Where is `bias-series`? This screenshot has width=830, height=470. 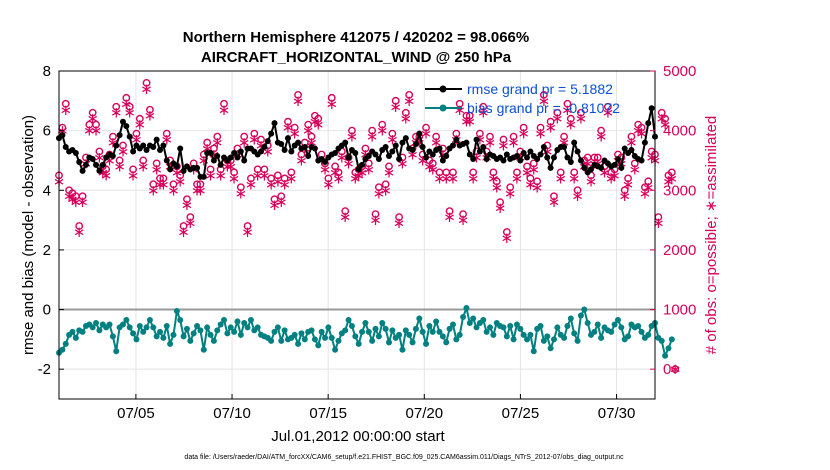 bias-series is located at coordinates (365, 331).